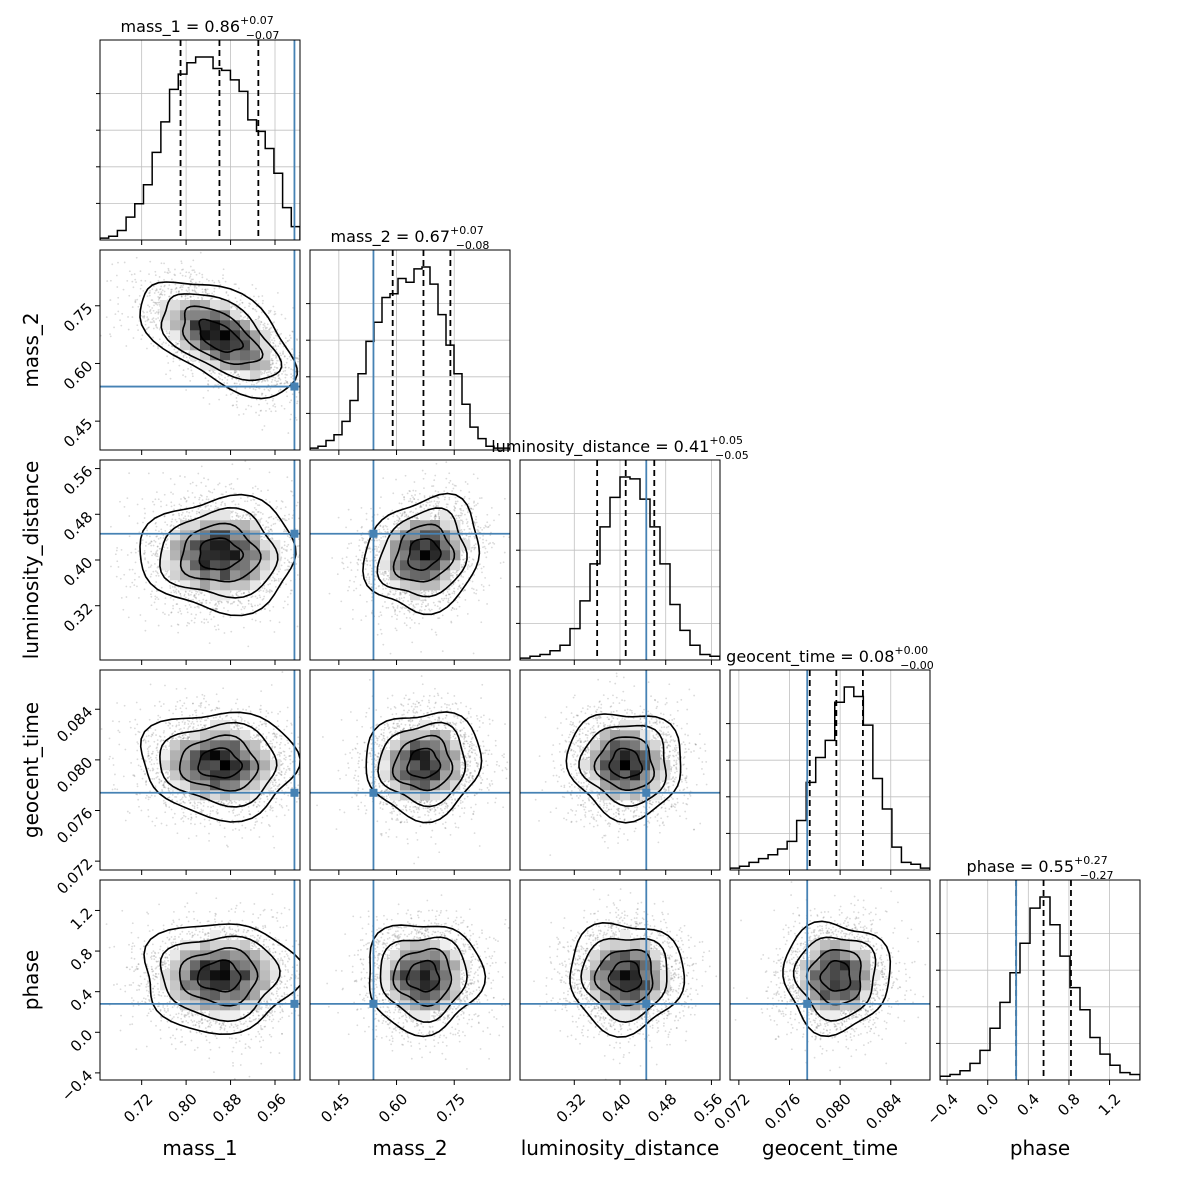 Image resolution: width=1180 pixels, height=1180 pixels. Describe the element at coordinates (263, 35) in the screenshot. I see `title-sub: −0.07` at that location.